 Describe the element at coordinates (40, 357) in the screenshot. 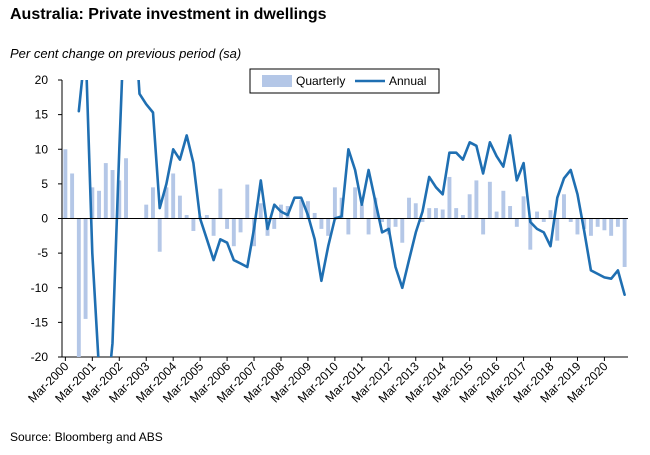

I see `y-tick-label: -20` at that location.